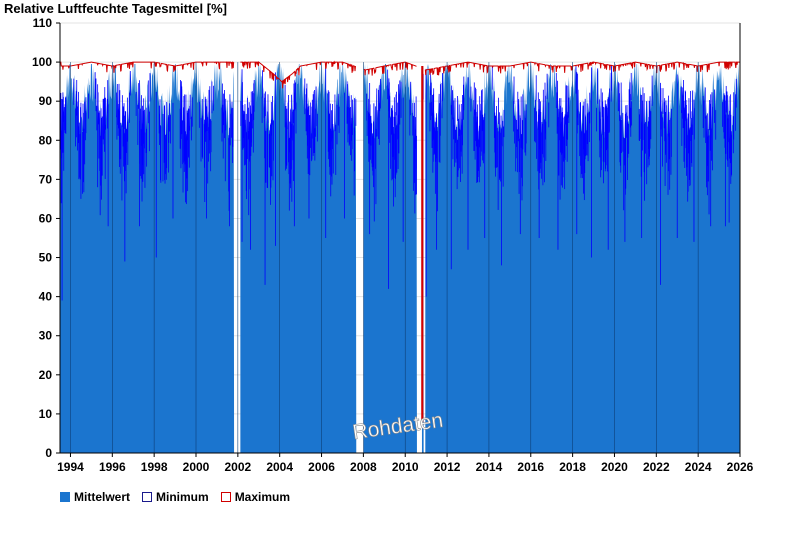 The width and height of the screenshot is (800, 550). I want to click on y-tick-label-100: 100, so click(42, 62).